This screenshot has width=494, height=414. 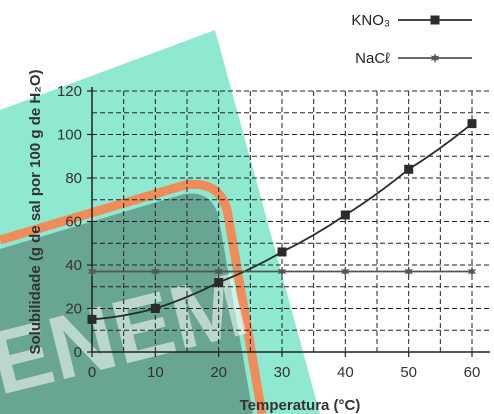 What do you see at coordinates (92, 372) in the screenshot?
I see `x-tick-label: 0` at bounding box center [92, 372].